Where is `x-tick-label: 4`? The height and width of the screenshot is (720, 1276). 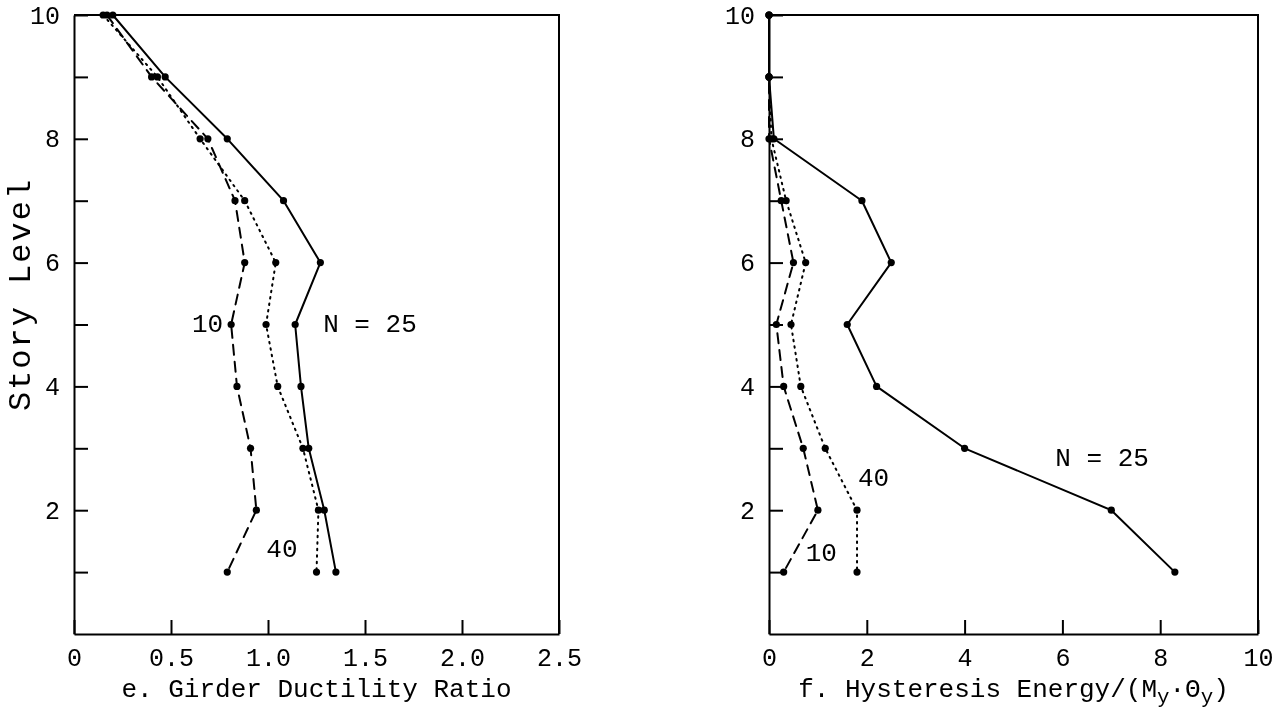 x-tick-label: 4 is located at coordinates (965, 659).